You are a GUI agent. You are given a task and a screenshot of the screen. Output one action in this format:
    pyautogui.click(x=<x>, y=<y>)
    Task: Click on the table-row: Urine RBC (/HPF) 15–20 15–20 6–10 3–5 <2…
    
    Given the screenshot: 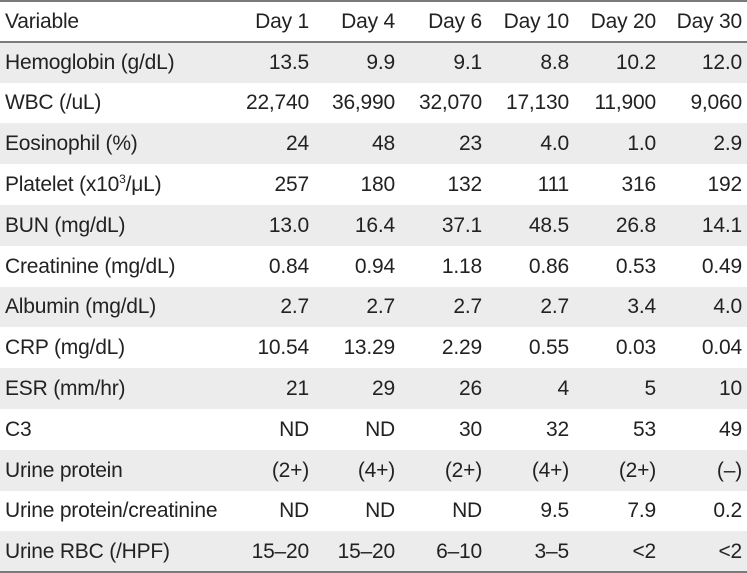 What is the action you would take?
    pyautogui.click(x=373, y=552)
    